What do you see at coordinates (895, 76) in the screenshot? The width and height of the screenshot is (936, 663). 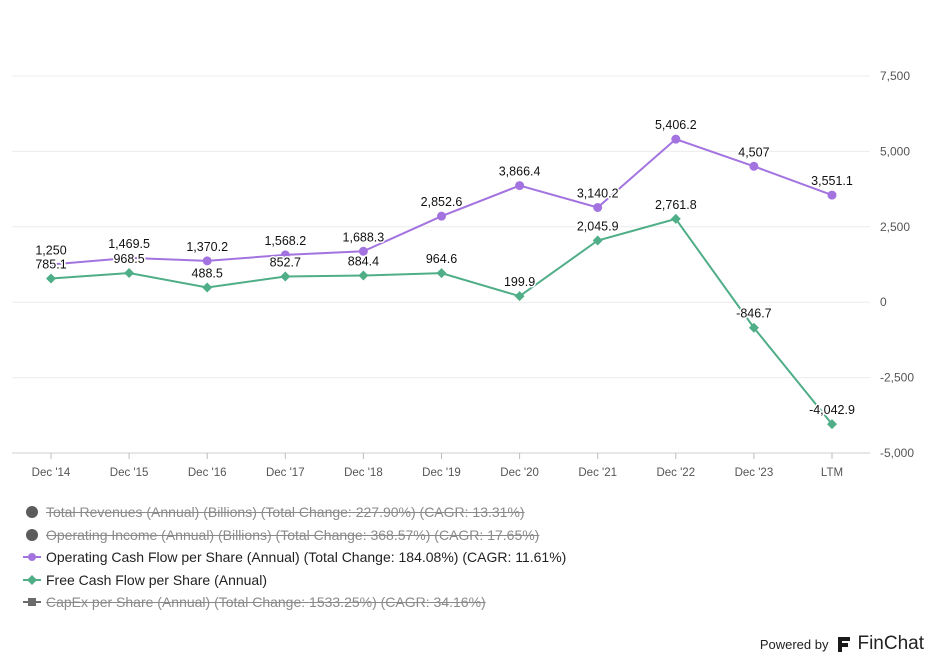 I see `y-tick-label: 7,500` at bounding box center [895, 76].